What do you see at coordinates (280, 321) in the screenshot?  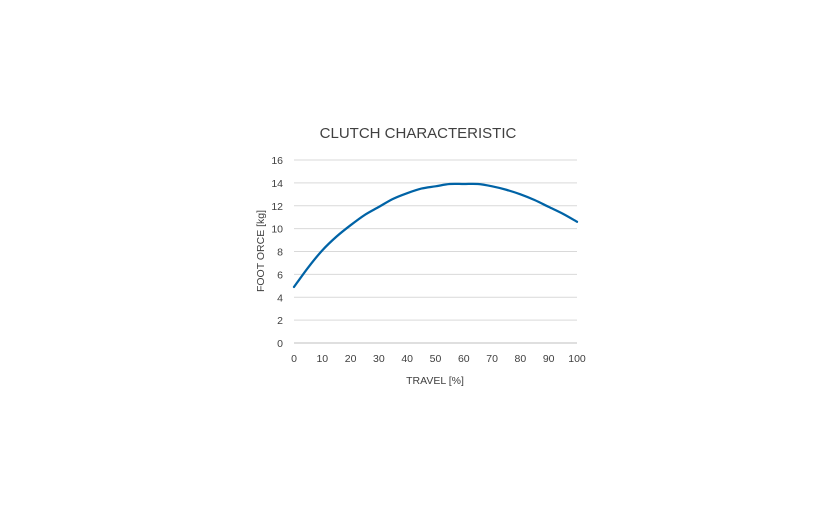 I see `y-tick-label: 2` at bounding box center [280, 321].